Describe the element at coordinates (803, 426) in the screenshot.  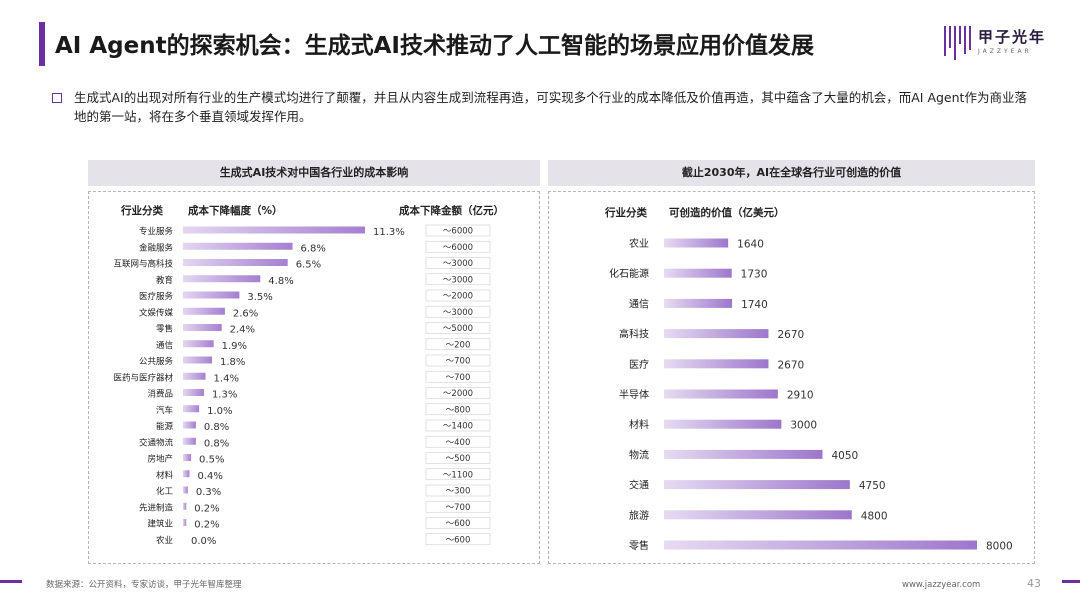
I see `value-label: 3000` at that location.